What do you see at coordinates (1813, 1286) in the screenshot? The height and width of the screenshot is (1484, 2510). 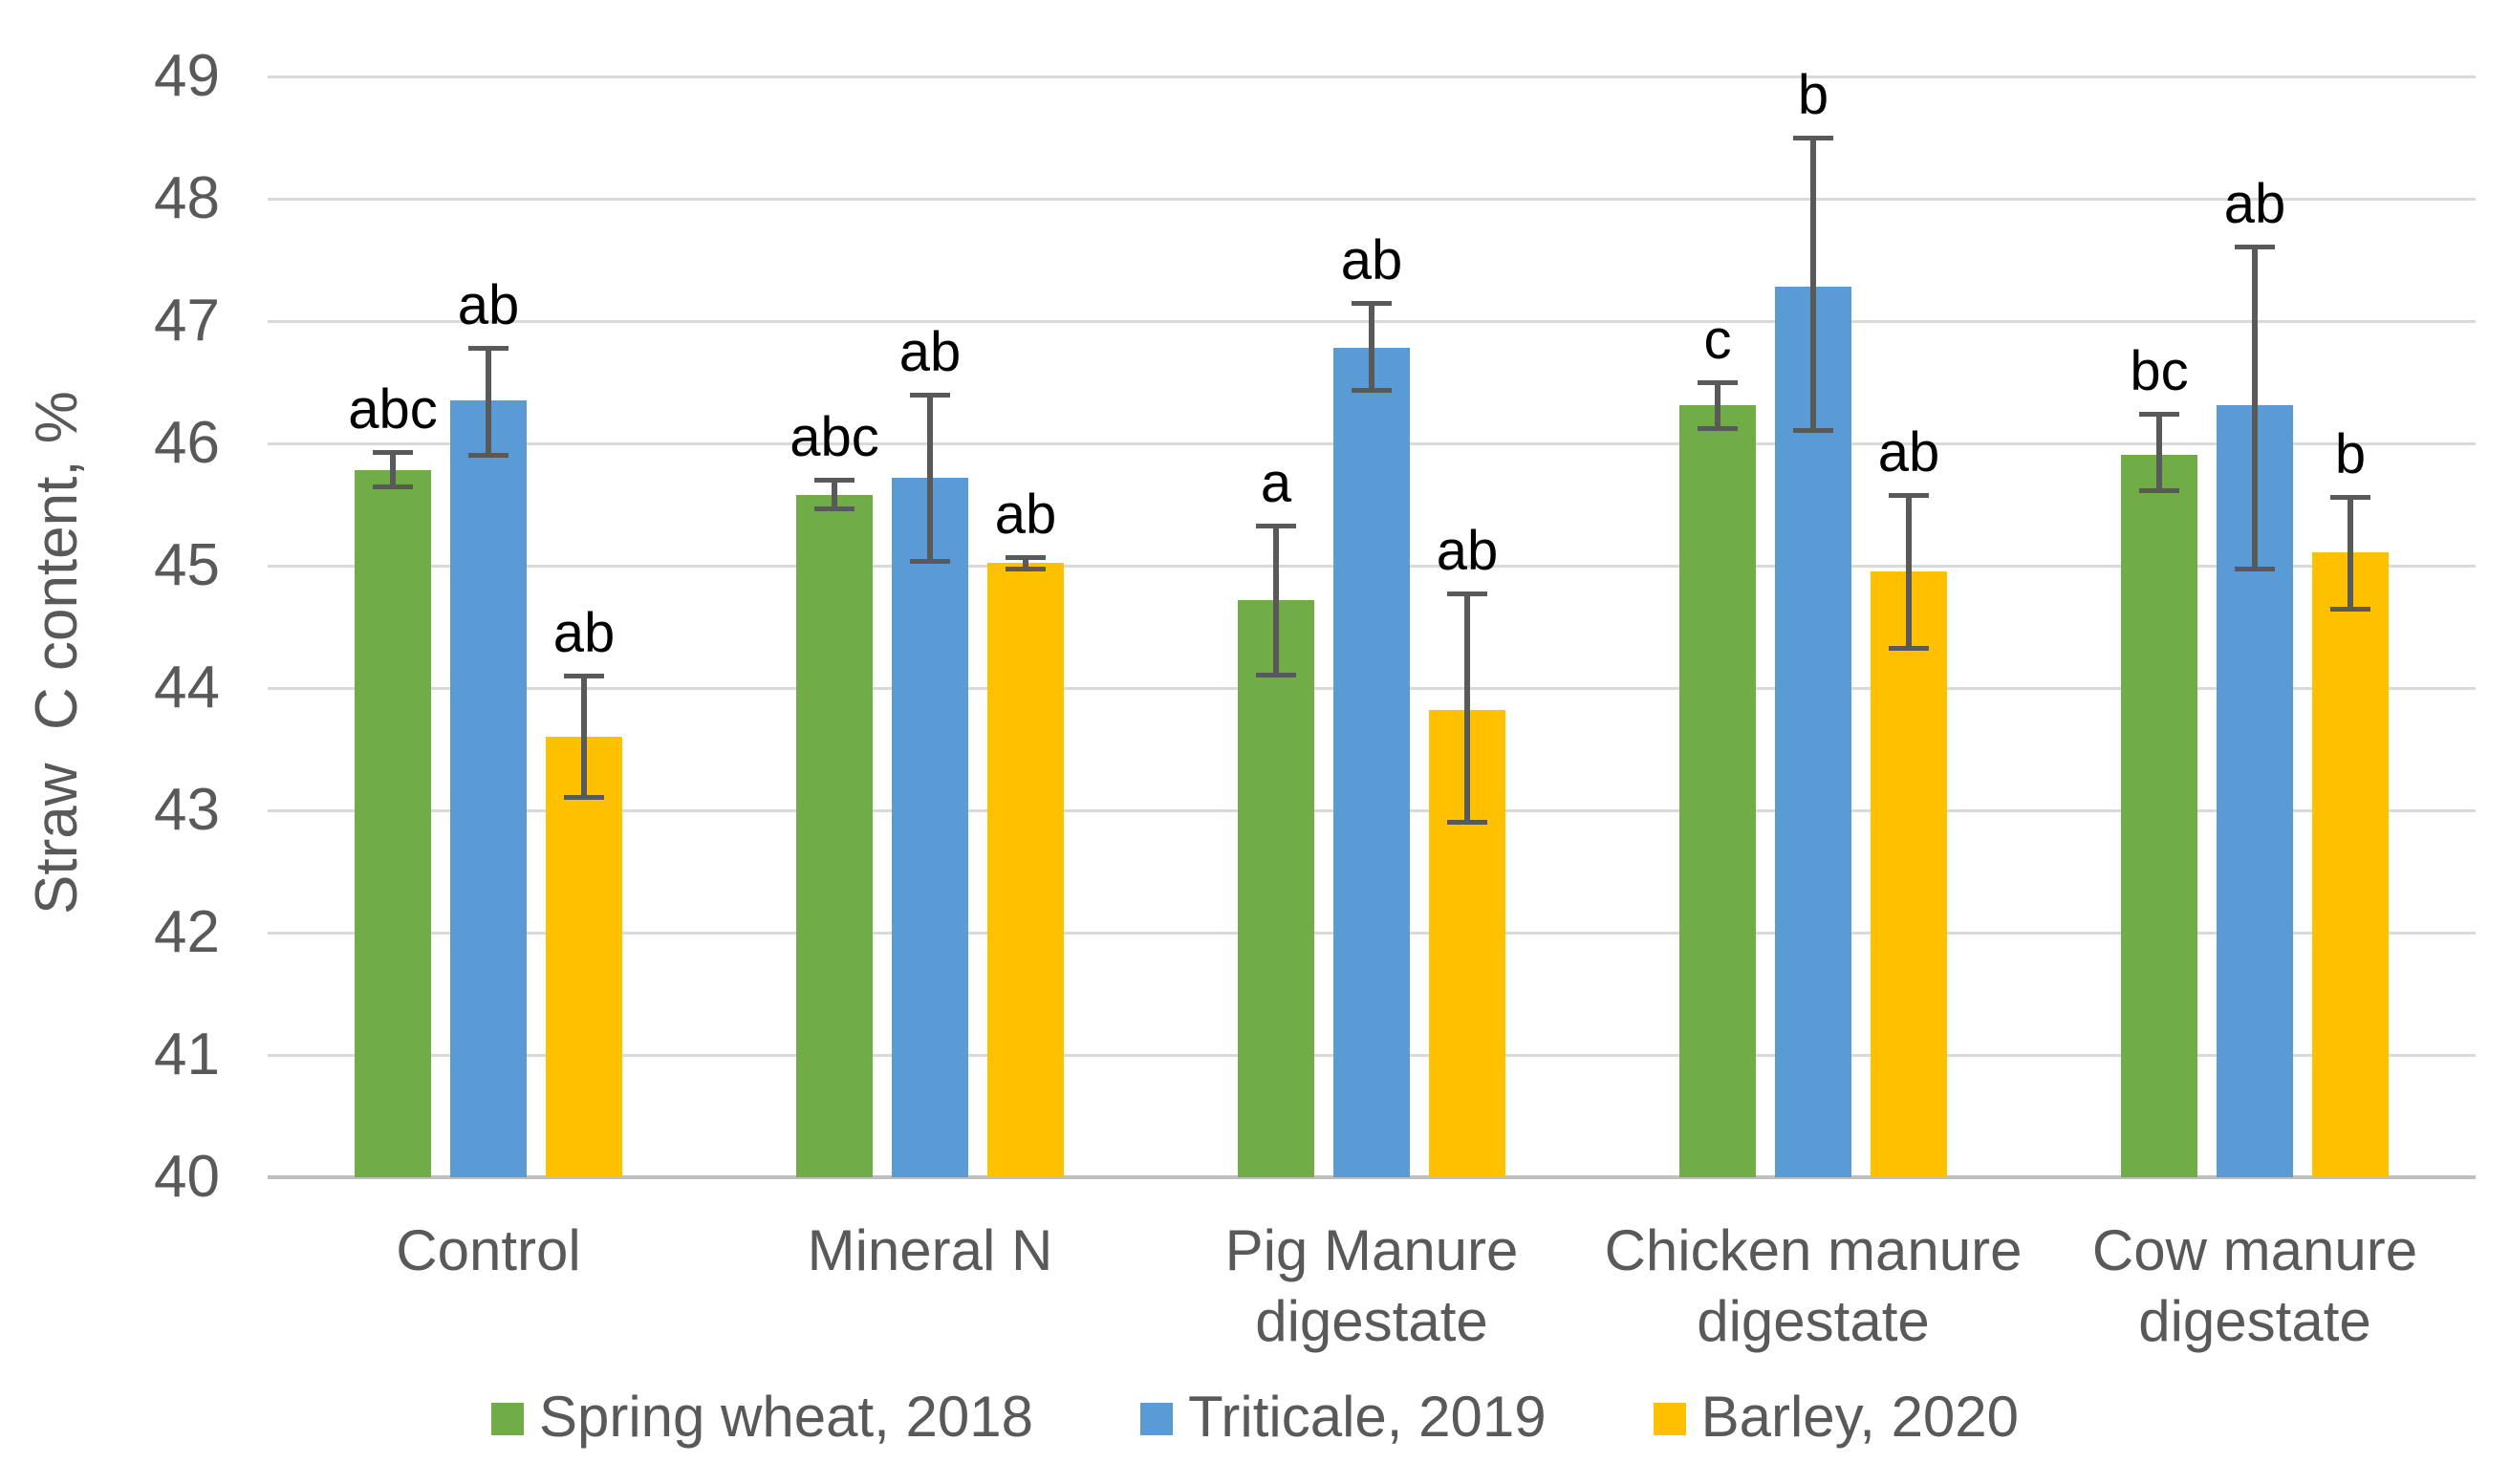 I see `category-label: Chicken manure digestate` at bounding box center [1813, 1286].